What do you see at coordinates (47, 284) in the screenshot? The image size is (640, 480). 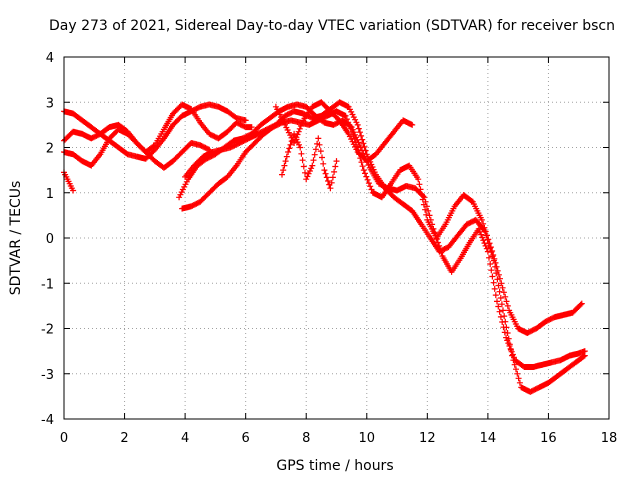 I see `y-tick-label: -1` at bounding box center [47, 284].